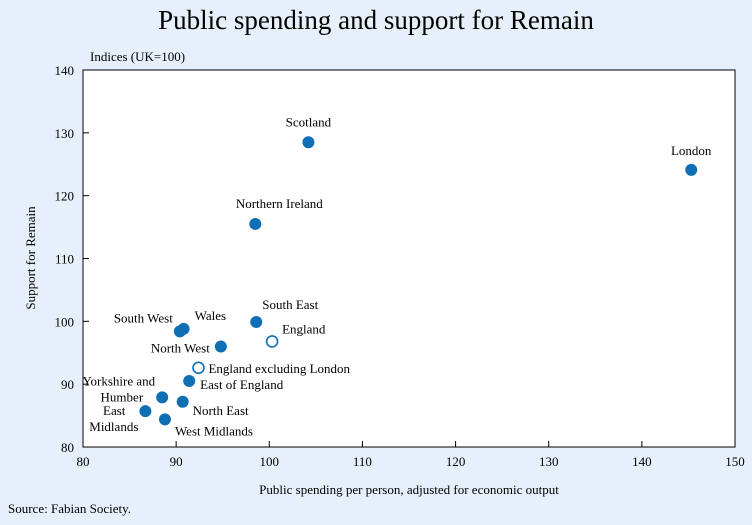 The height and width of the screenshot is (525, 752). Describe the element at coordinates (735, 461) in the screenshot. I see `x-tick-label: 150` at that location.